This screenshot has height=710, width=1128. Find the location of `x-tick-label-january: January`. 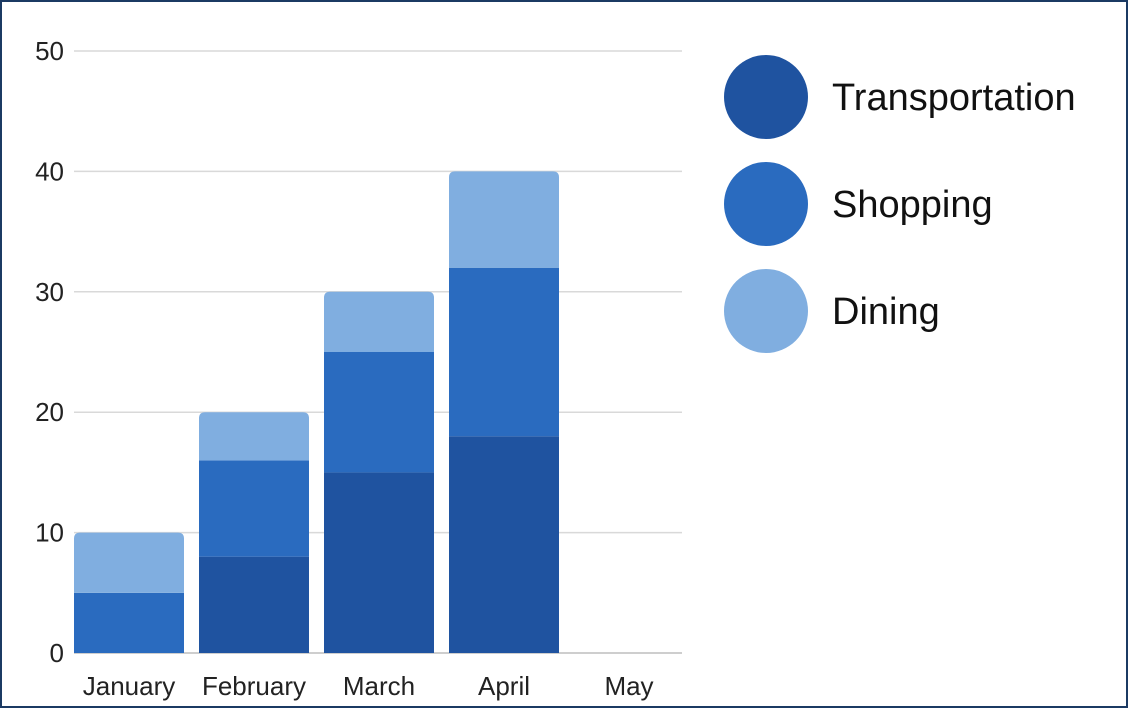

x-tick-label-january: January is located at coordinates (129, 686).